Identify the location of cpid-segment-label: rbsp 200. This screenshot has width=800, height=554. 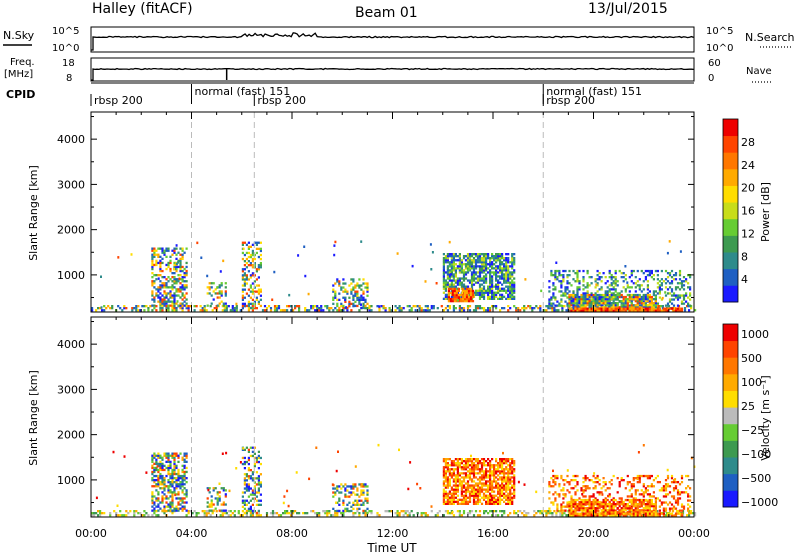
(570, 100).